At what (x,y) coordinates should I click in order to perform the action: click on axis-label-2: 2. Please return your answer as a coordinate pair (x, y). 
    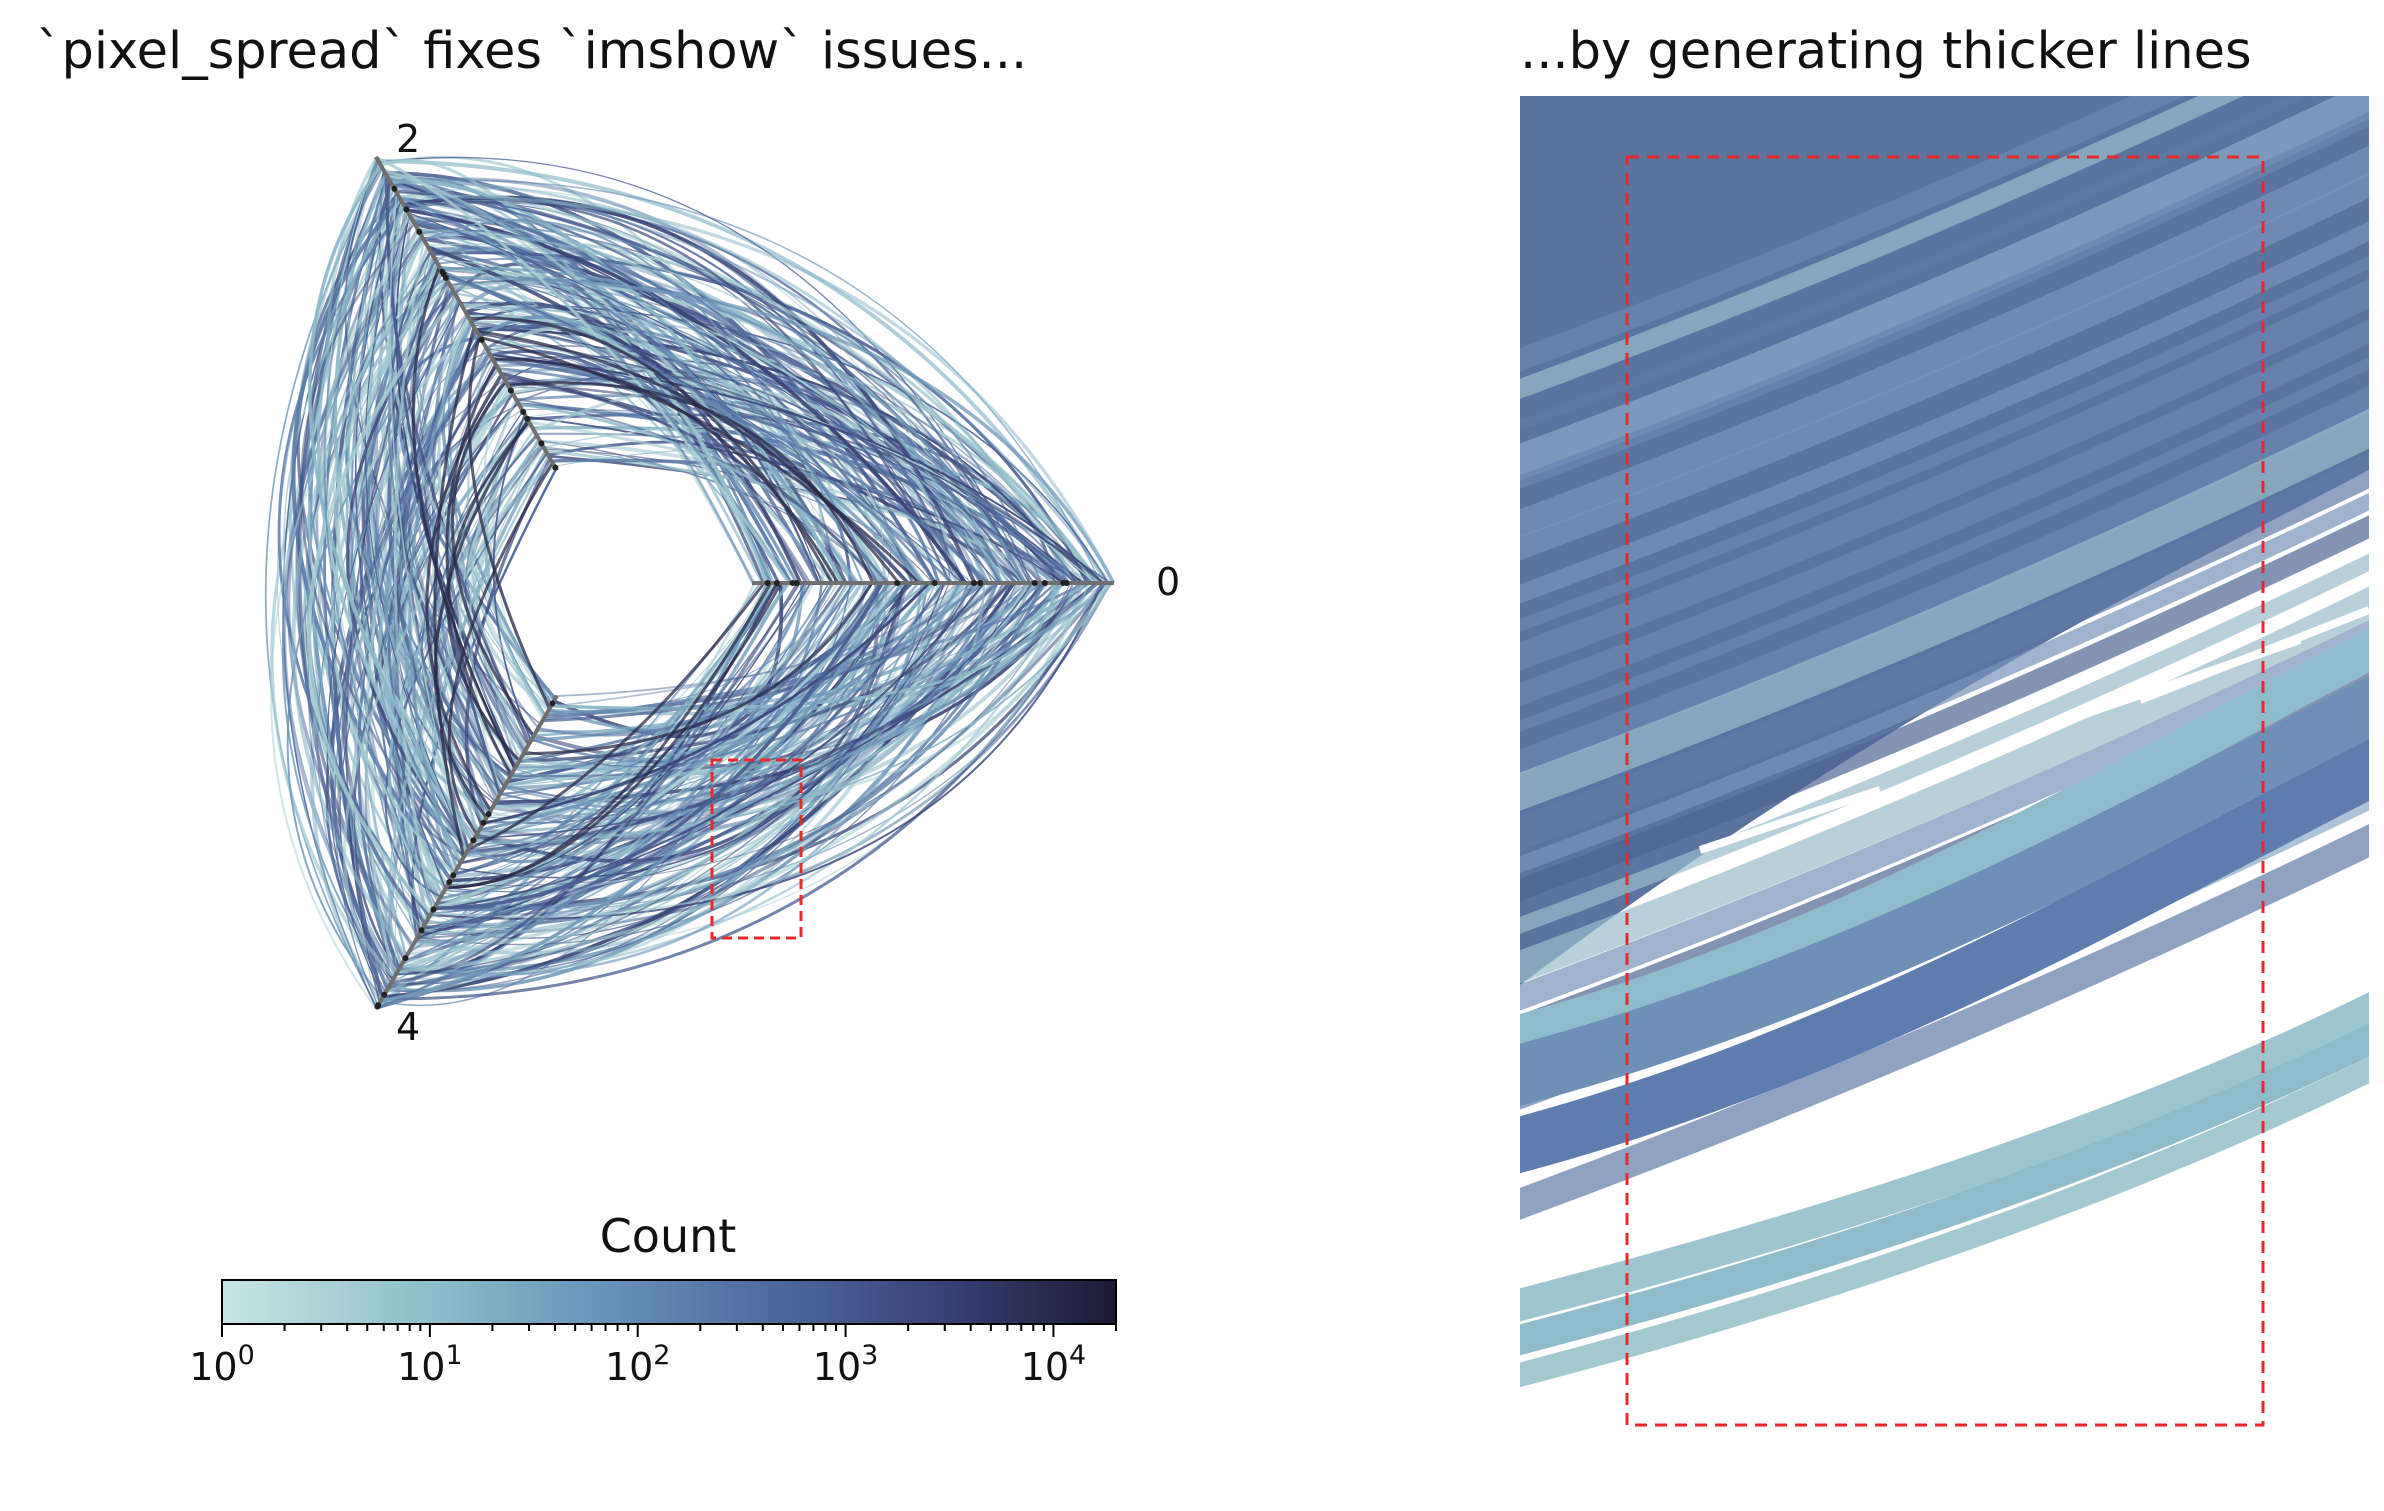
    Looking at the image, I should click on (408, 139).